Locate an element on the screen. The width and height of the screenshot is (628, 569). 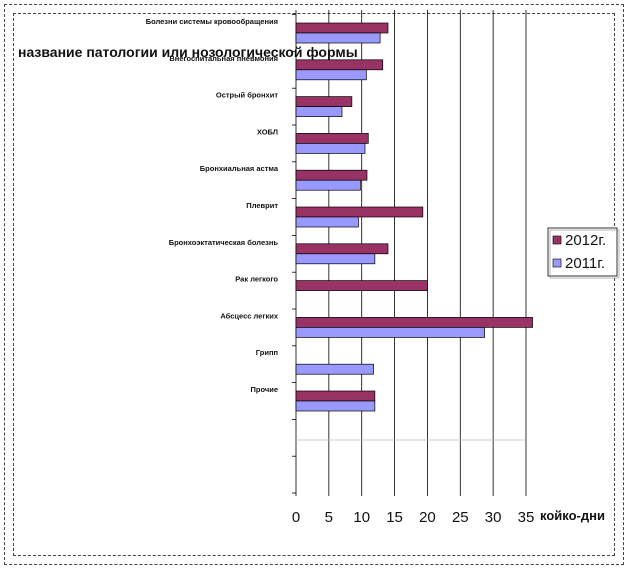
category-label: Внегоспитальная пневмония is located at coordinates (223, 58).